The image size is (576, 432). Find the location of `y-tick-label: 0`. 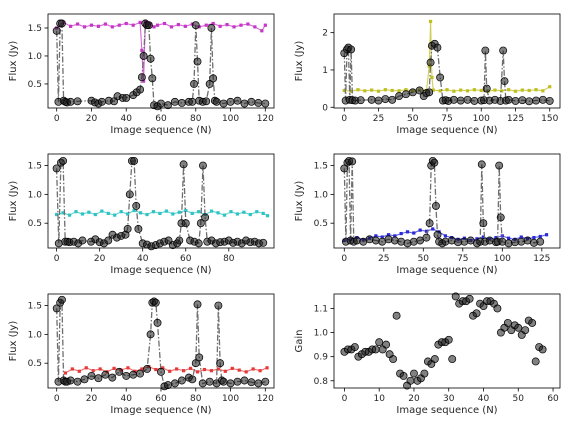

y-tick-label: 0 is located at coordinates (325, 108).